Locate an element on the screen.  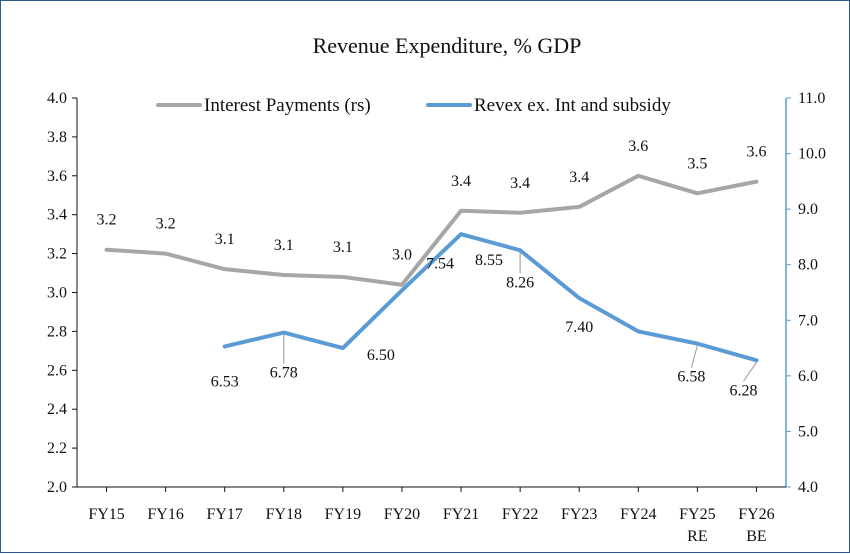
y-left-tick-label: 2.0 is located at coordinates (57, 487).